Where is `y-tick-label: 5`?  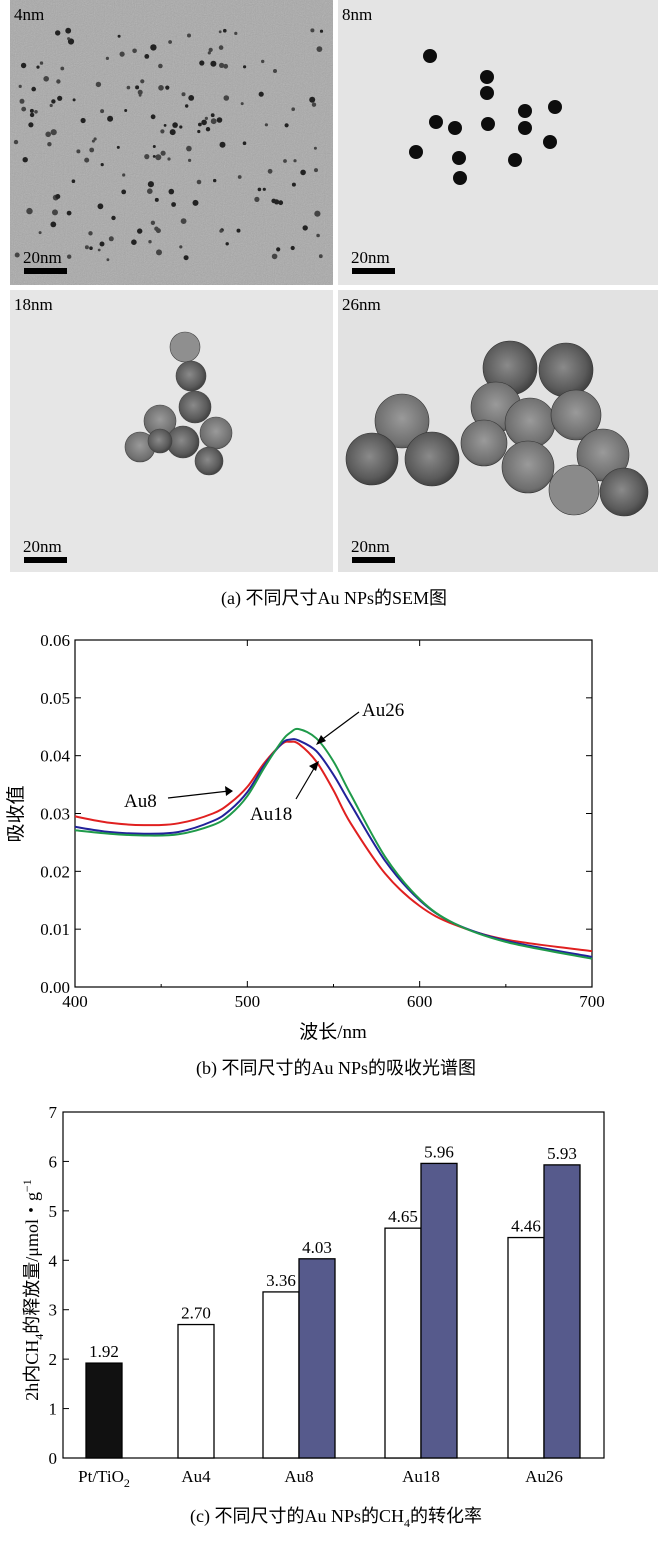
y-tick-label: 5 is located at coordinates (53, 1211).